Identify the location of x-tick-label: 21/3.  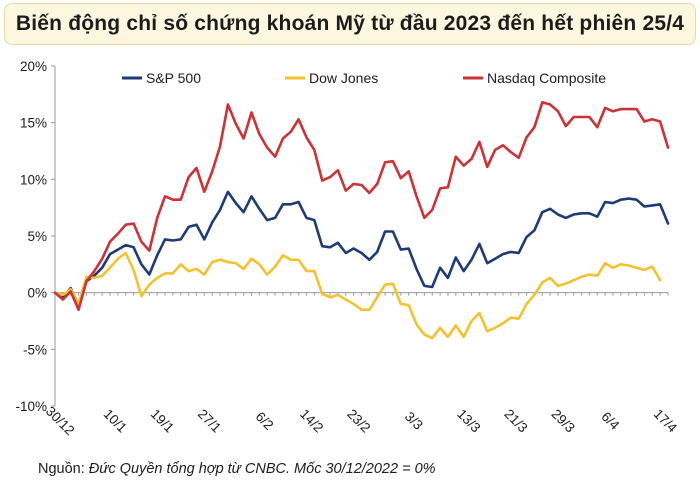
(515, 420).